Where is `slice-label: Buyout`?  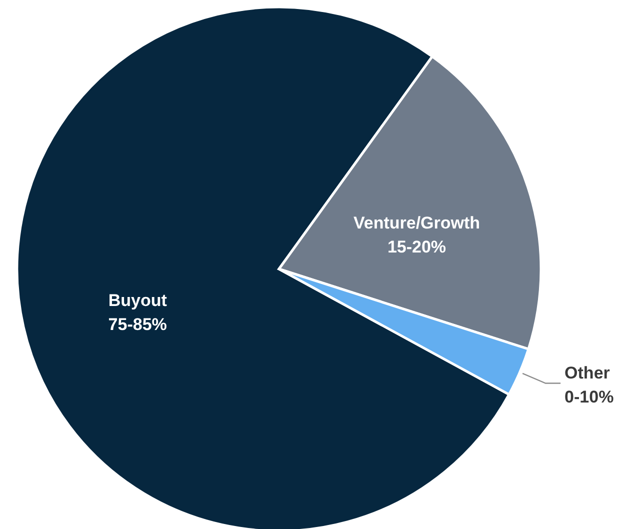 slice-label: Buyout is located at coordinates (138, 300).